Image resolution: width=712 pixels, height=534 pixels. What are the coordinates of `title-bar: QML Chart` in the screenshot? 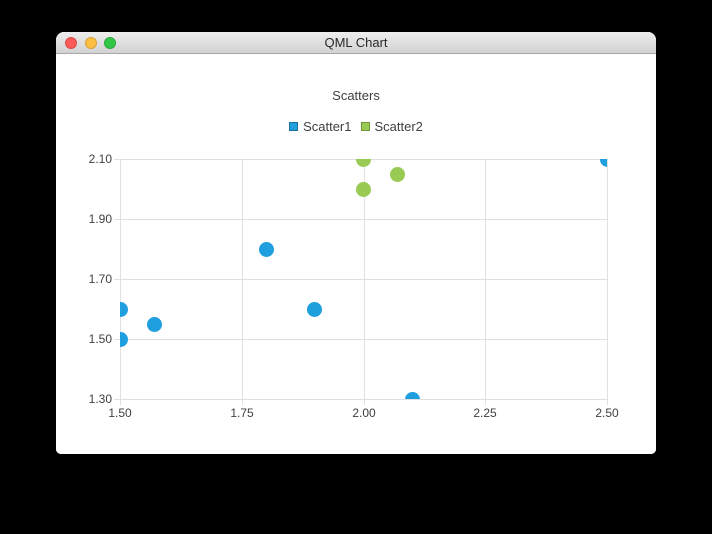 It's located at (356, 43).